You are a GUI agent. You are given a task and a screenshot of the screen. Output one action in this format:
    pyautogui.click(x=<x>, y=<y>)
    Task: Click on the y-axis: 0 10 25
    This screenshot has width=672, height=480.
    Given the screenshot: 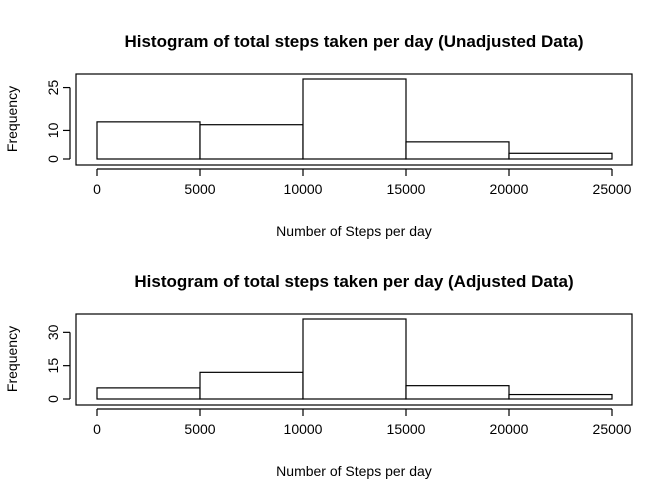 What is the action you would take?
    pyautogui.click(x=58, y=121)
    